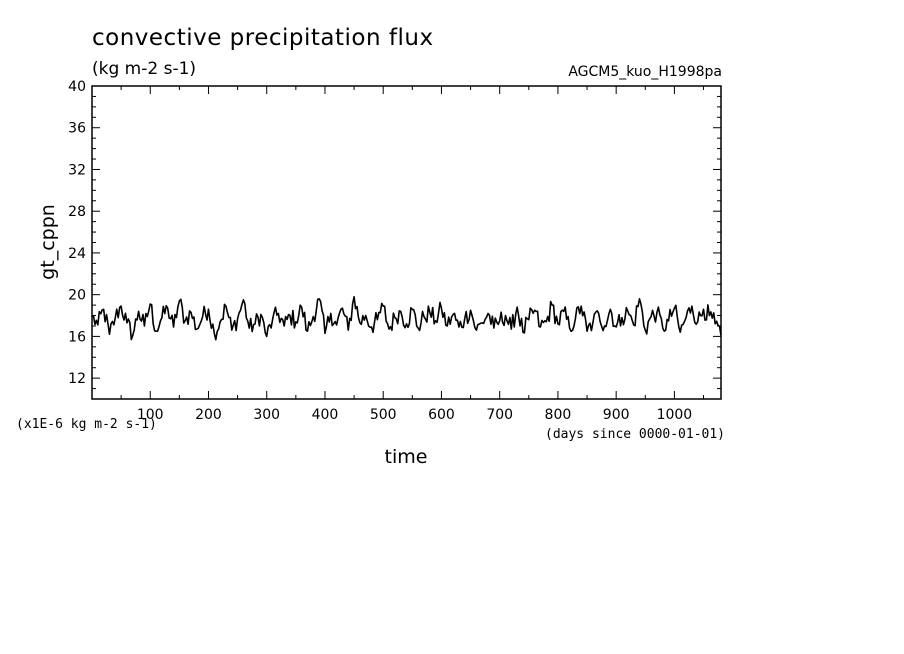 The image size is (904, 654). Describe the element at coordinates (77, 212) in the screenshot. I see `y-tick-label: 28` at that location.